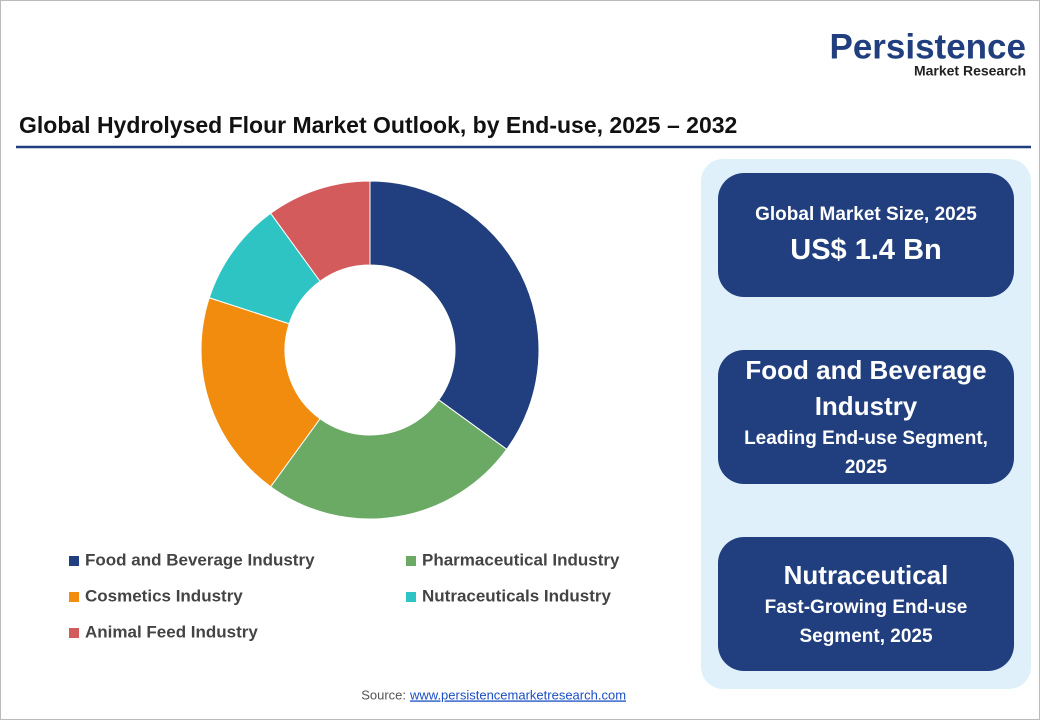 This screenshot has height=720, width=1040. Describe the element at coordinates (866, 250) in the screenshot. I see `card-value: US$ 1.4 Bn` at that location.